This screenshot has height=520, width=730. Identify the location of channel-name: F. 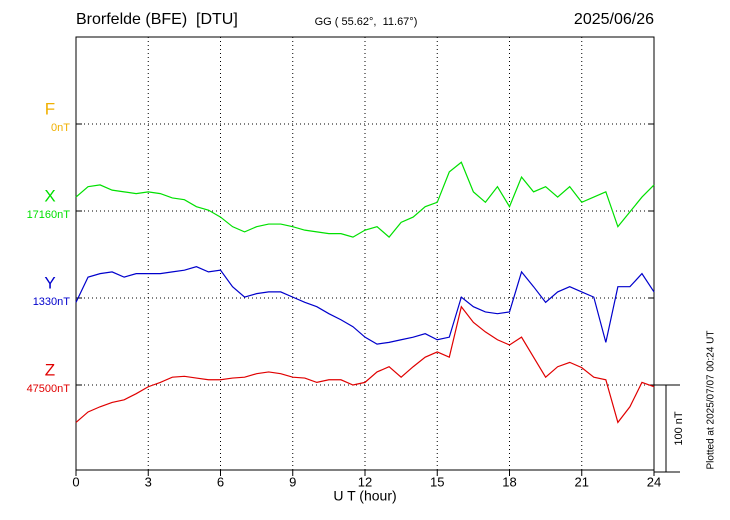
(50, 108).